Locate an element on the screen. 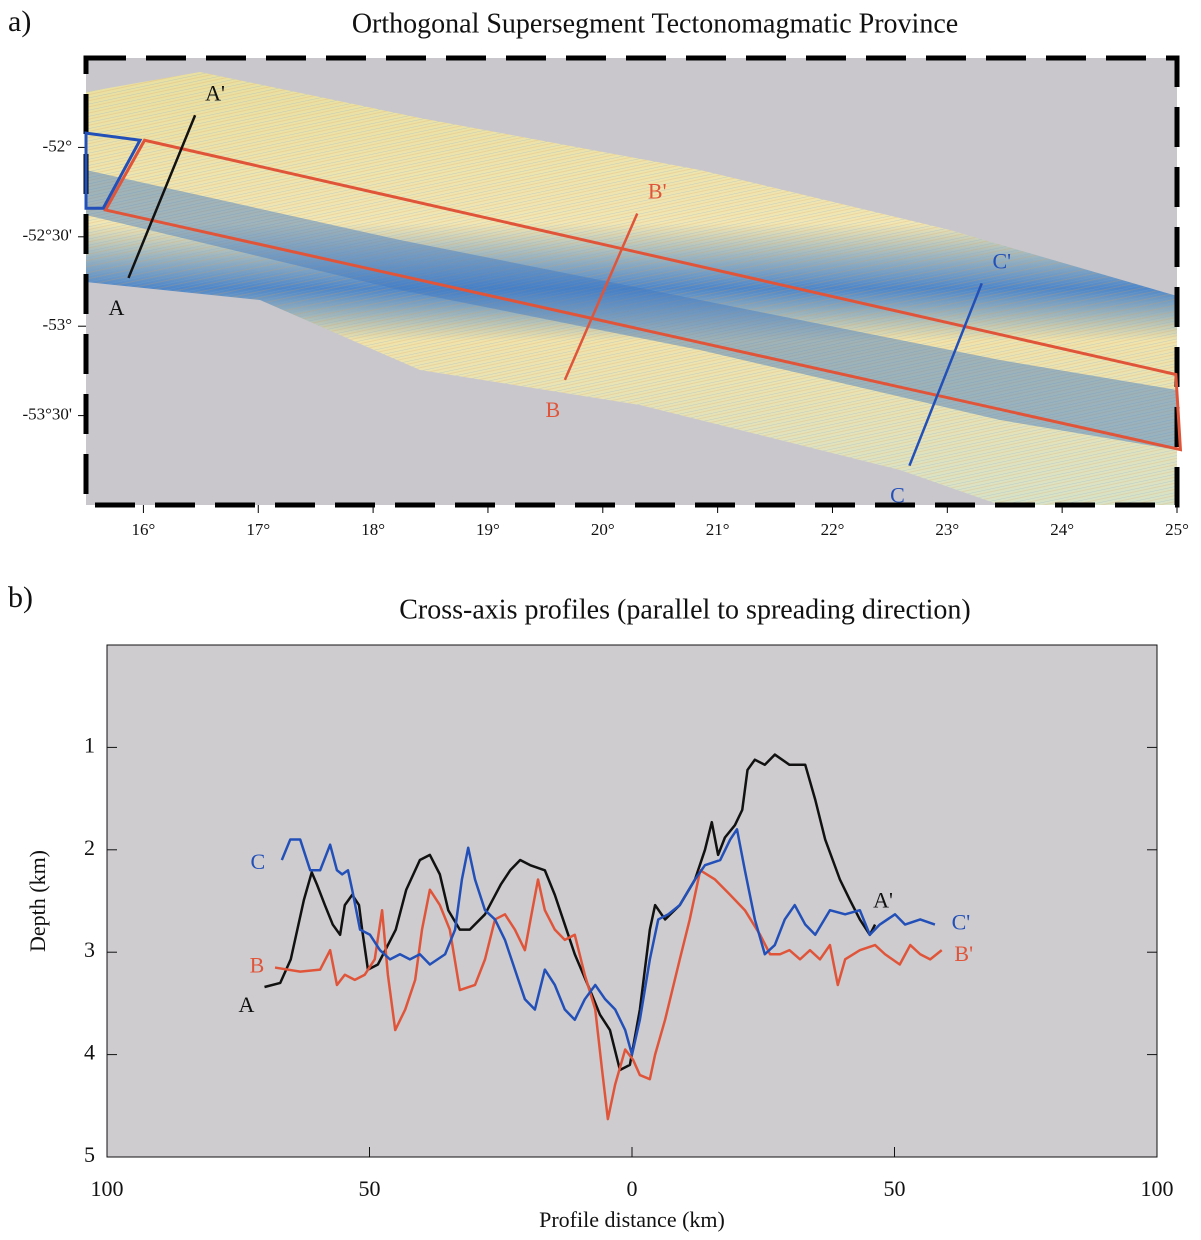  y-tick-label: -53°30' is located at coordinates (47, 414).